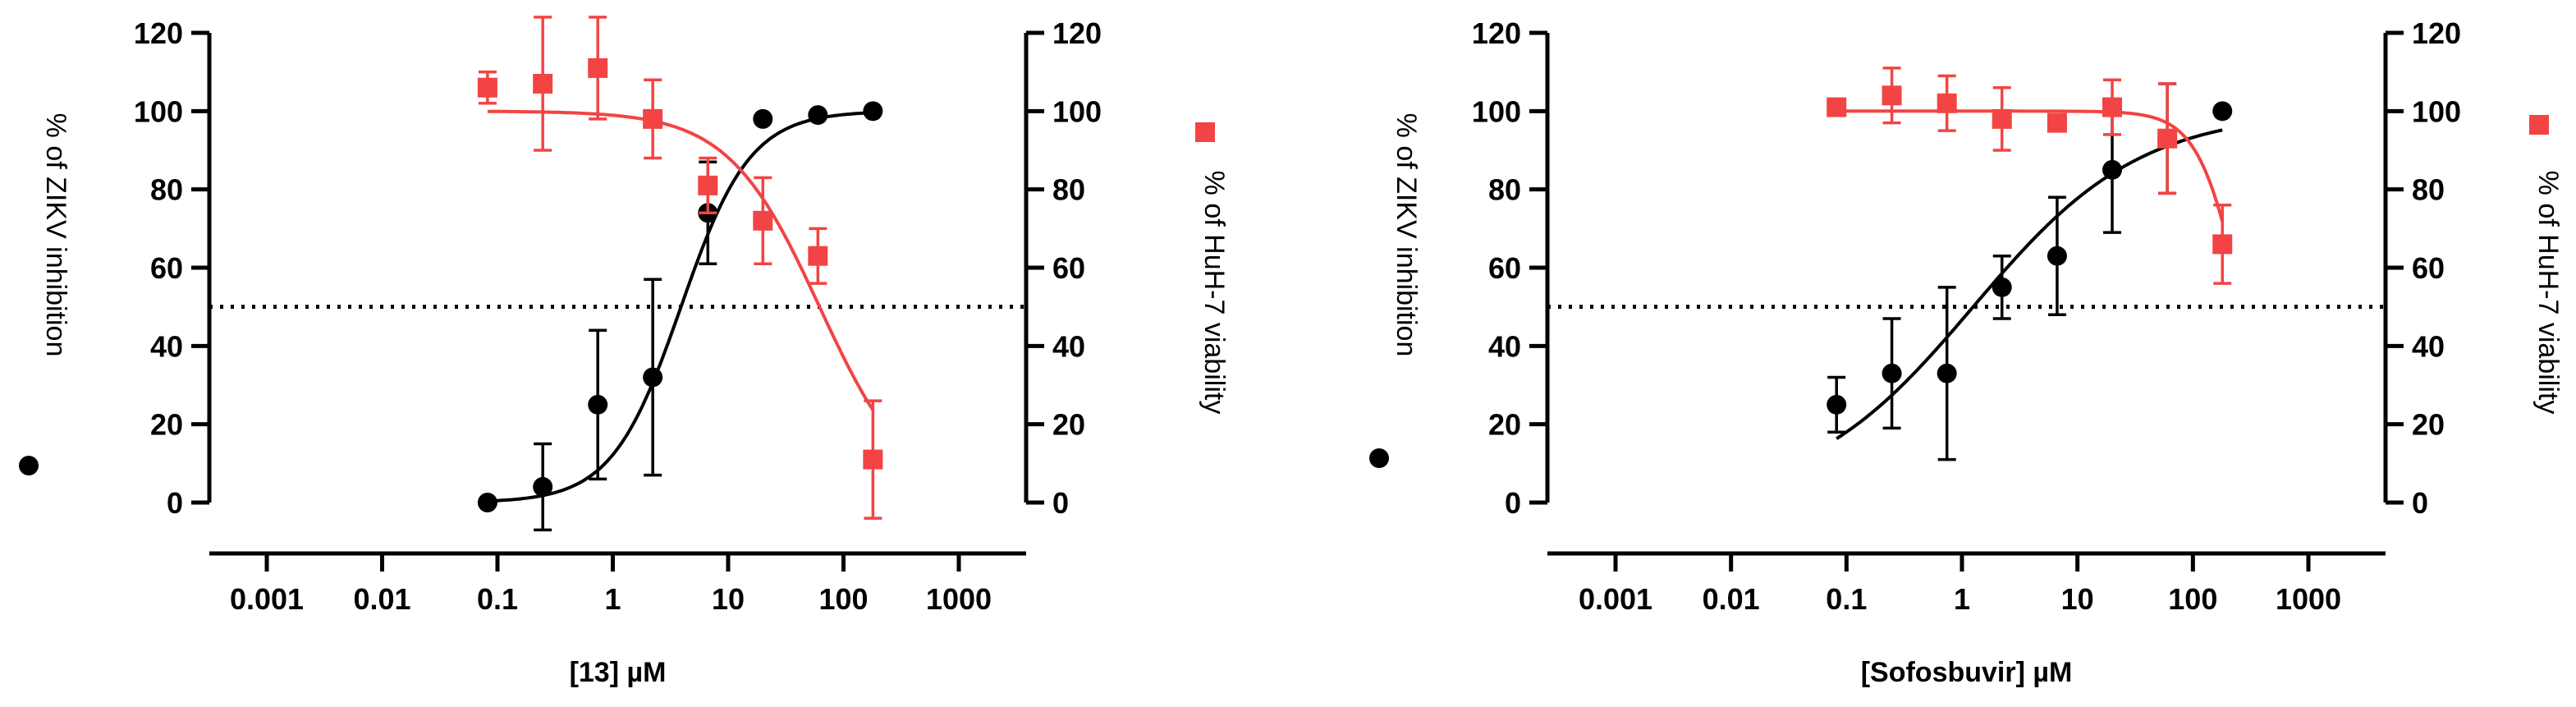 This screenshot has height=707, width=2576. I want to click on x-axis-title: [Sofosbuvir] µM, so click(1967, 672).